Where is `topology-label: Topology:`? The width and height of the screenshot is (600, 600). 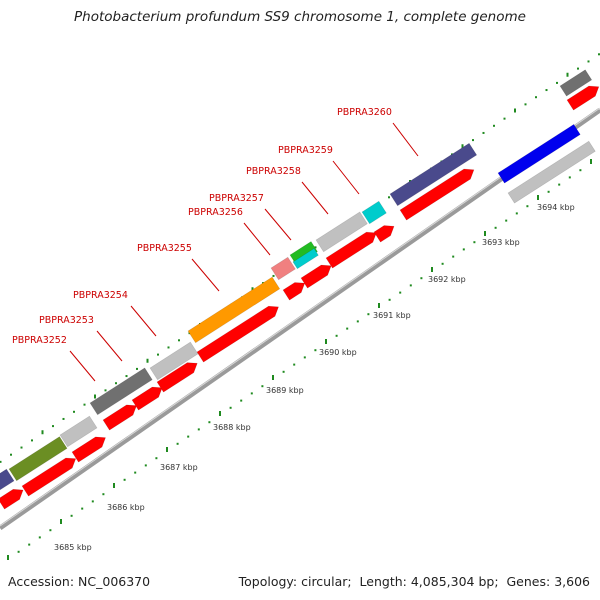
topology-label: Topology: is located at coordinates (268, 581).